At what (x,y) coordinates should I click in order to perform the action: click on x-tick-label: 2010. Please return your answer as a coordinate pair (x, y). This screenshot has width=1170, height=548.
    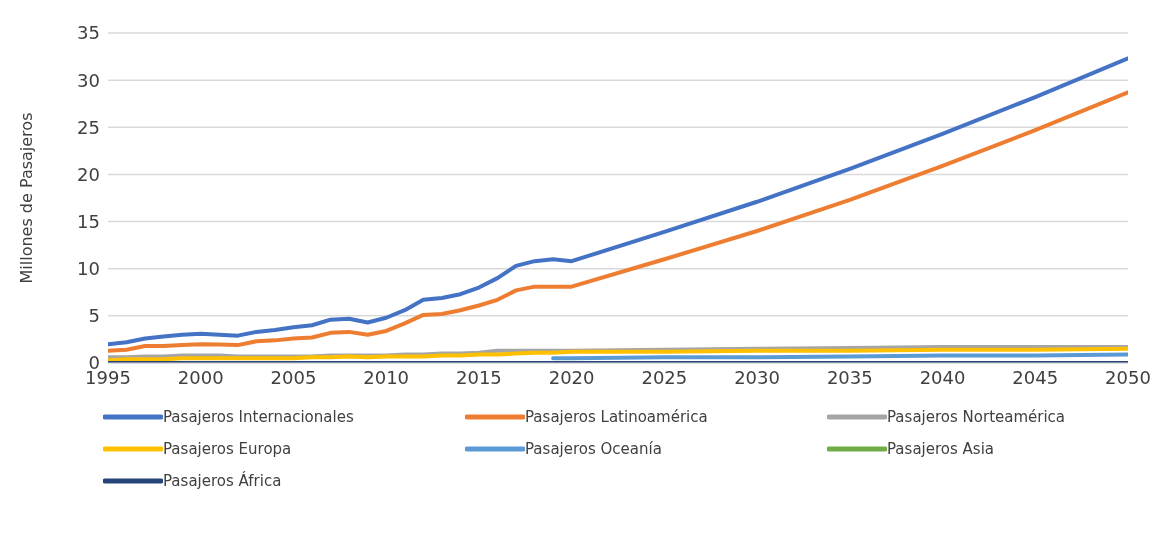
    Looking at the image, I should click on (386, 377).